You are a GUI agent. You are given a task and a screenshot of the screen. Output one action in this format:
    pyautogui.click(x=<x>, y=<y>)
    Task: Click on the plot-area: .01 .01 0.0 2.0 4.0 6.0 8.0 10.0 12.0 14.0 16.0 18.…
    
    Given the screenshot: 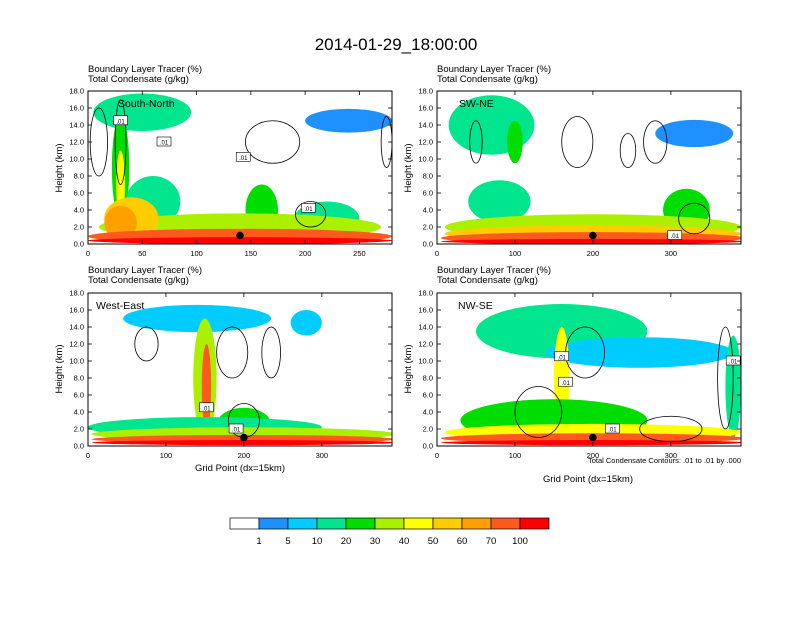 What is the action you would take?
    pyautogui.click(x=231, y=374)
    